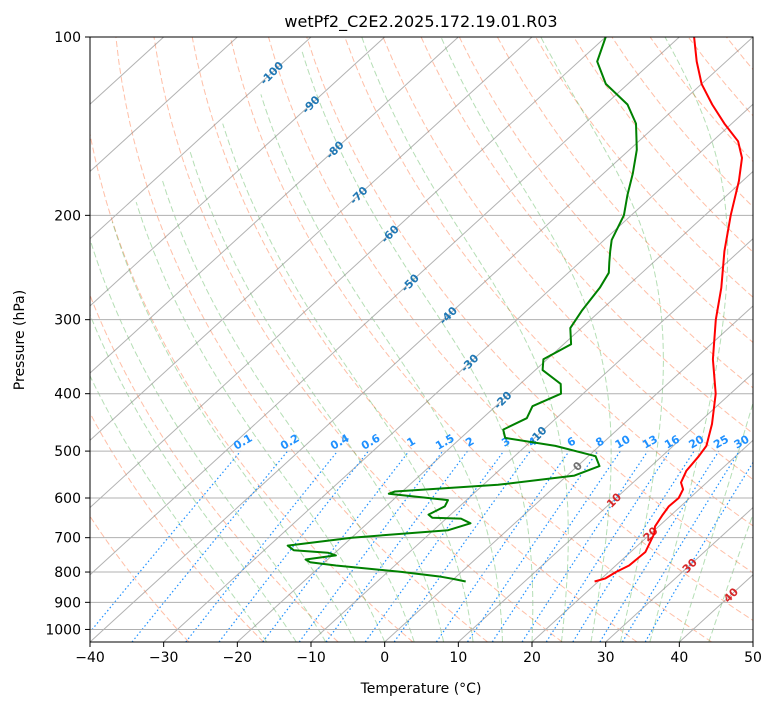 The image size is (775, 708). What do you see at coordinates (67, 334) in the screenshot?
I see `y-axis: 1000 900 800 700 600 500 400 300 200 100` at bounding box center [67, 334].